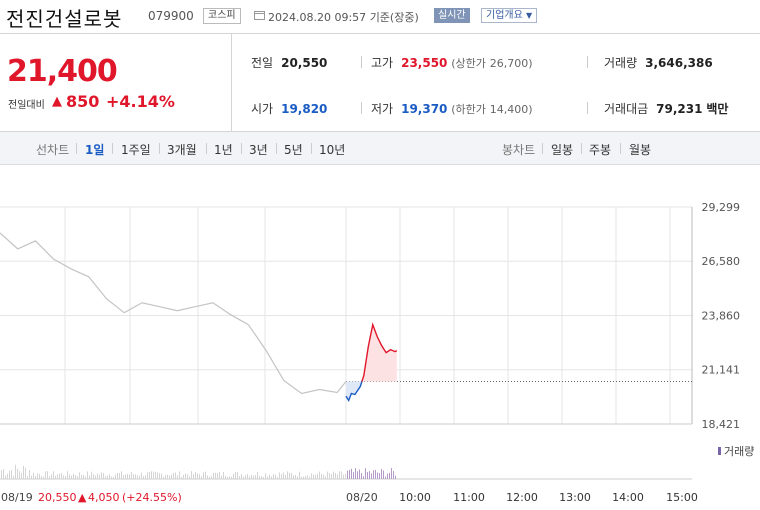 The width and height of the screenshot is (760, 510). I want to click on x-tick-label: 14:00, so click(628, 497).